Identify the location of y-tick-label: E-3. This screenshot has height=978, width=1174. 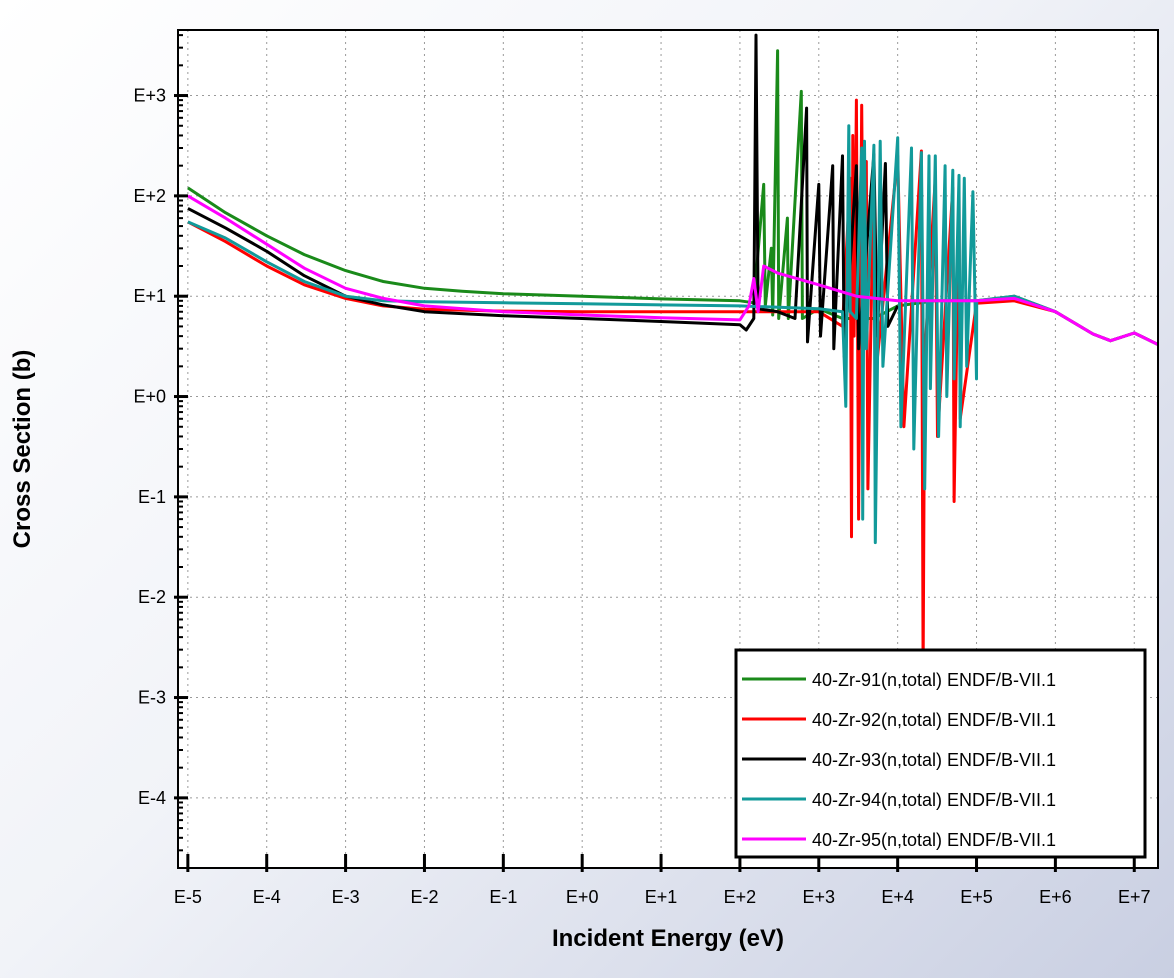
(152, 698).